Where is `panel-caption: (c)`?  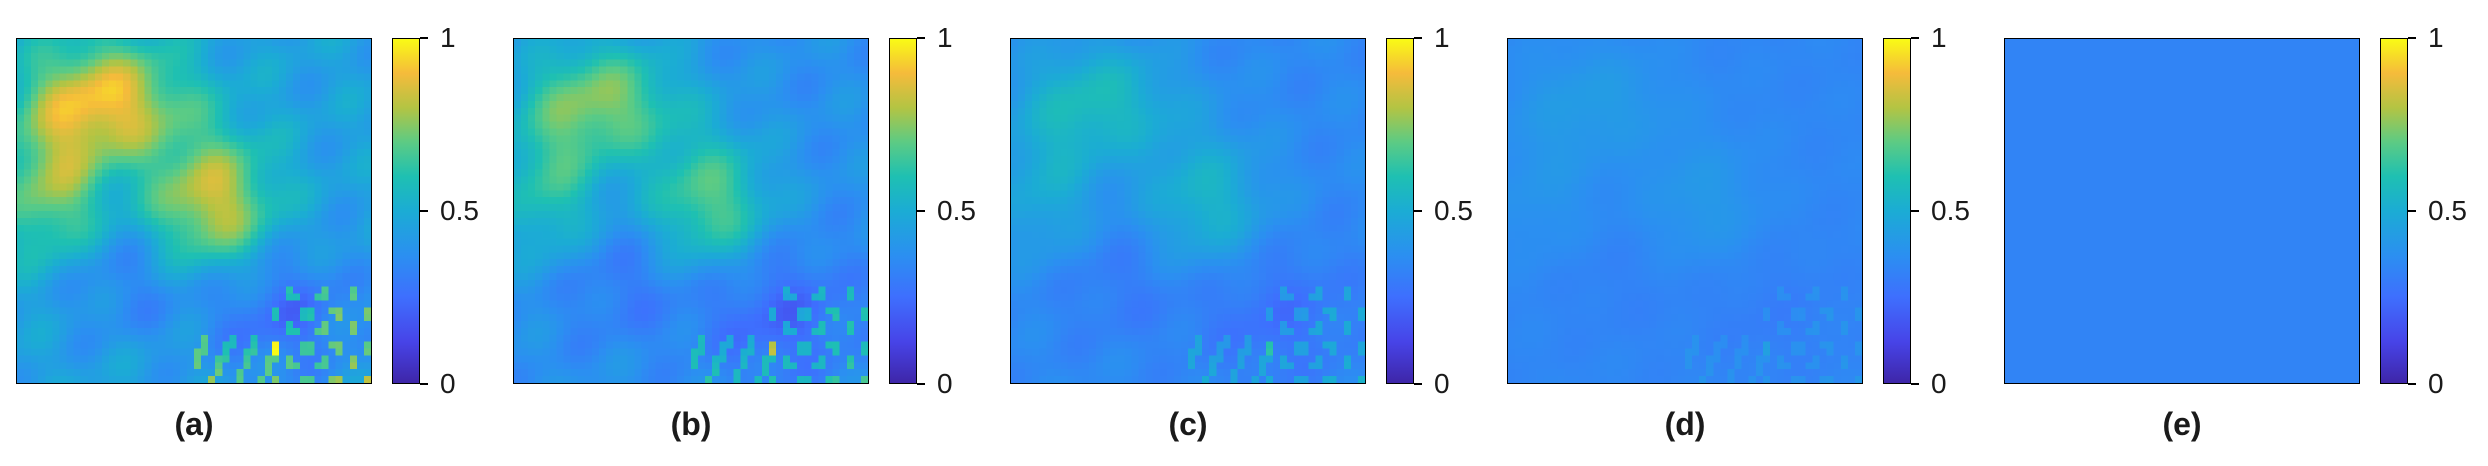
panel-caption: (c) is located at coordinates (1188, 424).